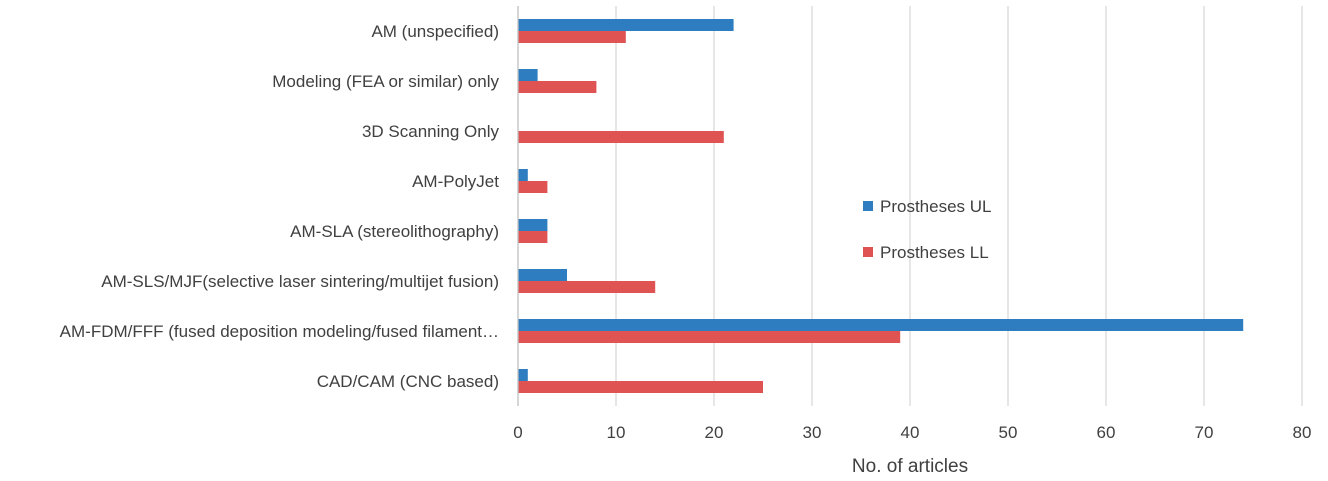  Describe the element at coordinates (455, 181) in the screenshot. I see `category-label: AM-PolyJet` at that location.